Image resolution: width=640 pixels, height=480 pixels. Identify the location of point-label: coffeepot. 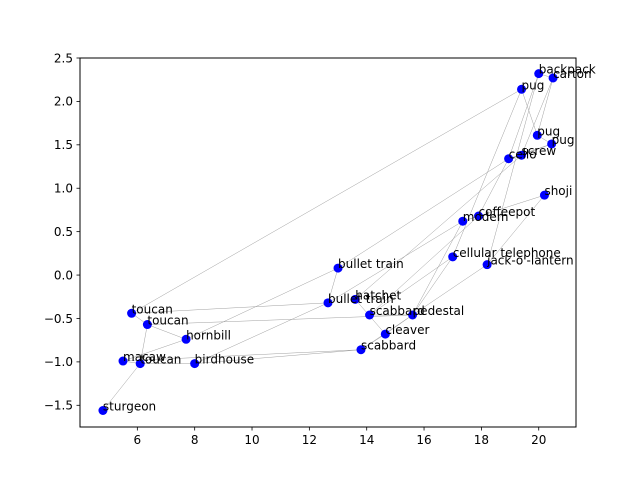
(507, 212).